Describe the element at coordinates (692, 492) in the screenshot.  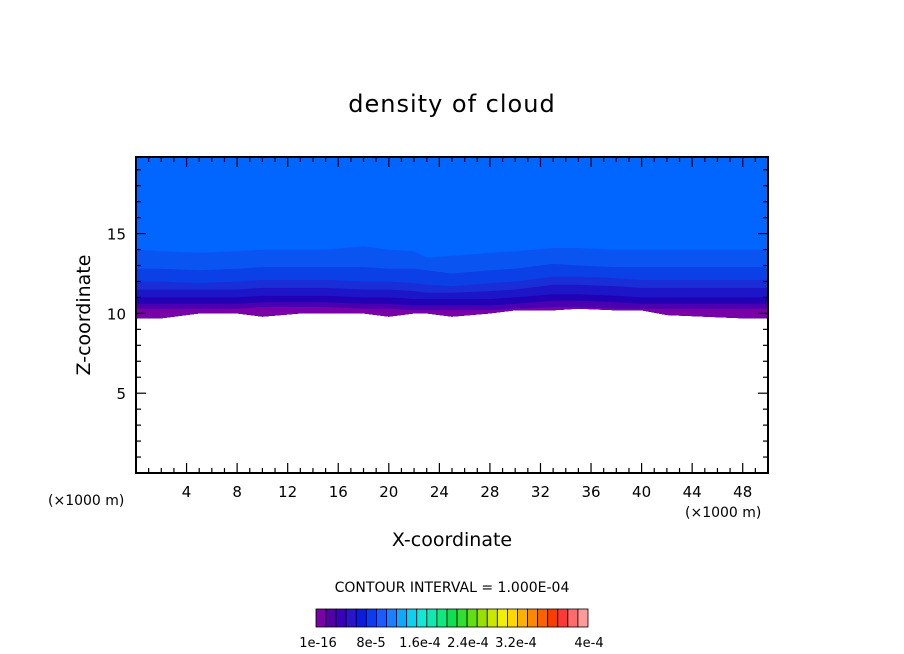
I see `x-tick-label: 44` at that location.